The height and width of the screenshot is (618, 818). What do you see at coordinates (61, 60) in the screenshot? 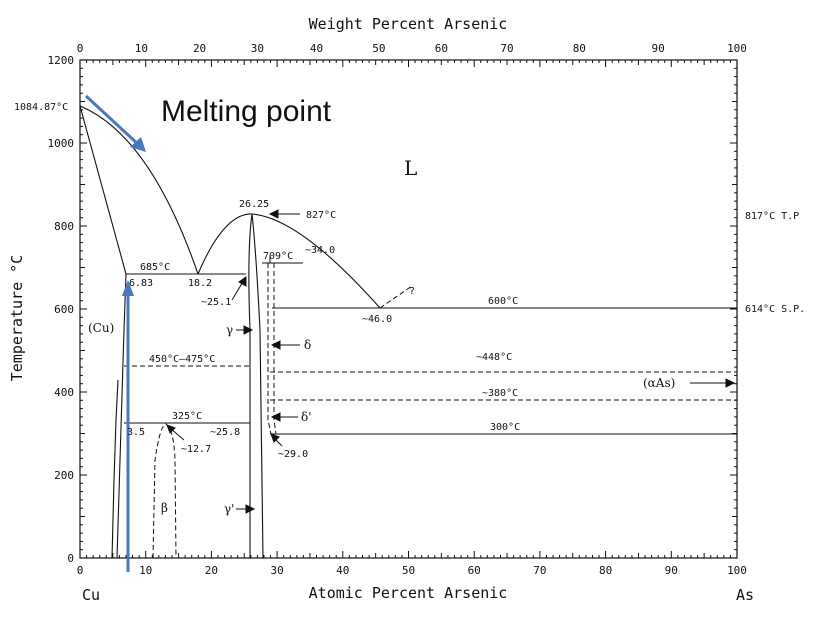
I see `y-tick-label: 1200` at bounding box center [61, 60].